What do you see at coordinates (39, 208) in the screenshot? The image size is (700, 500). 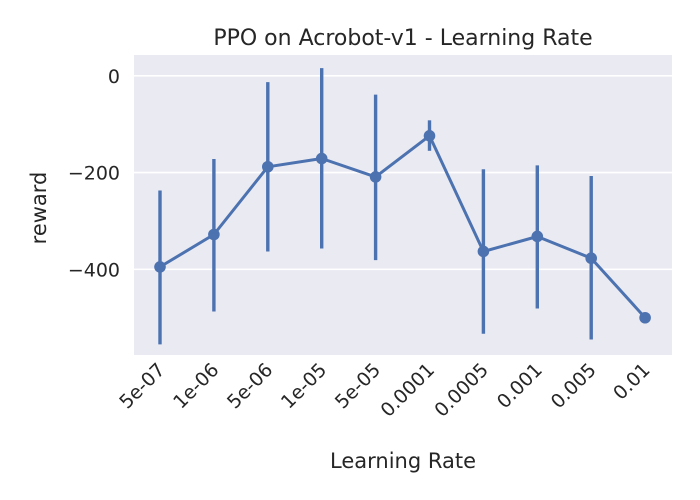 I see `y-axis-title: reward` at bounding box center [39, 208].